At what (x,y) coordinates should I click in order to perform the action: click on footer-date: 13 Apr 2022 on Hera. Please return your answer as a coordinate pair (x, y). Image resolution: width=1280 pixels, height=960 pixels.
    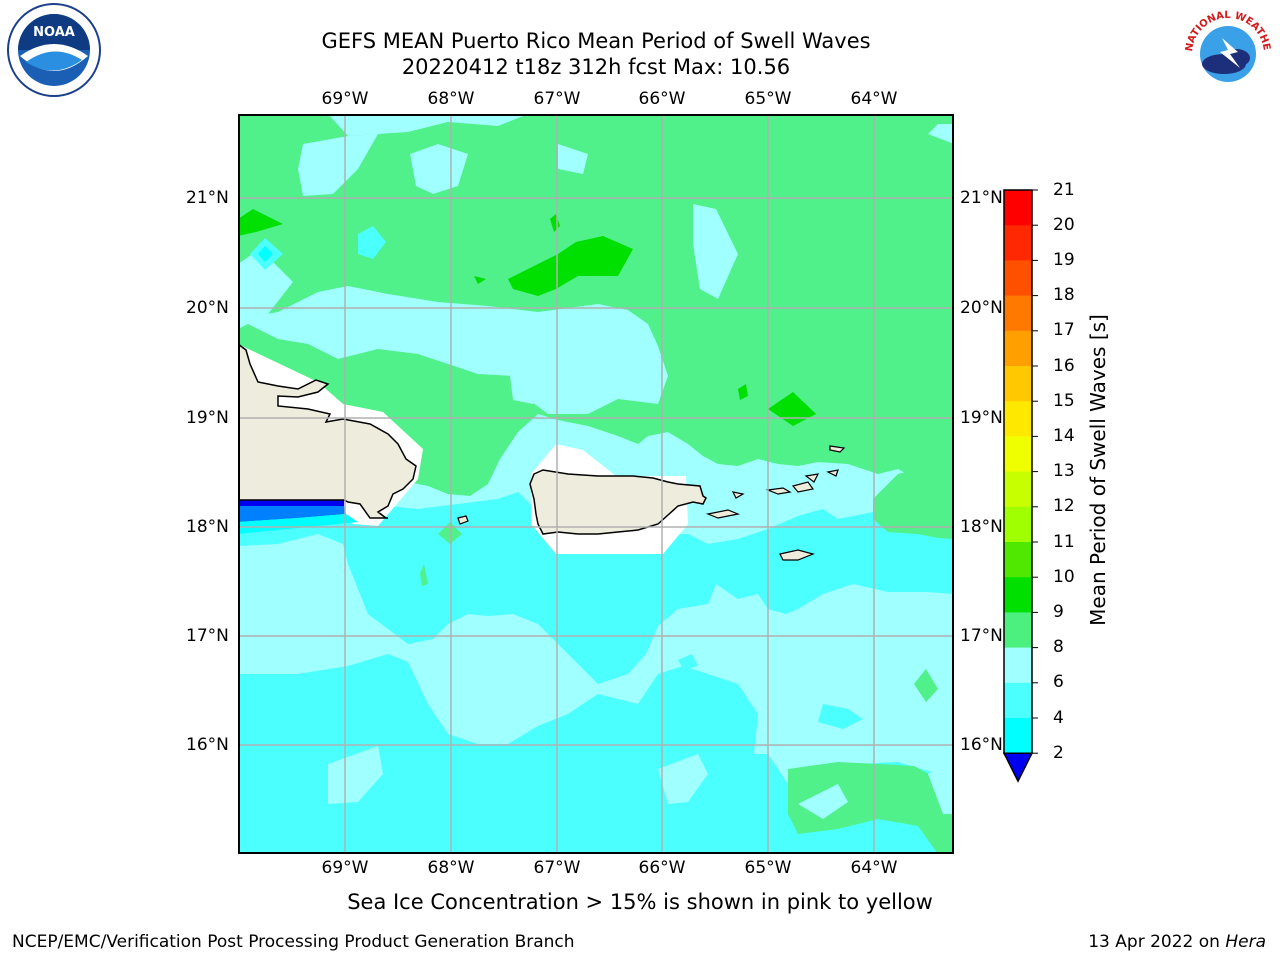
    Looking at the image, I should click on (1177, 942).